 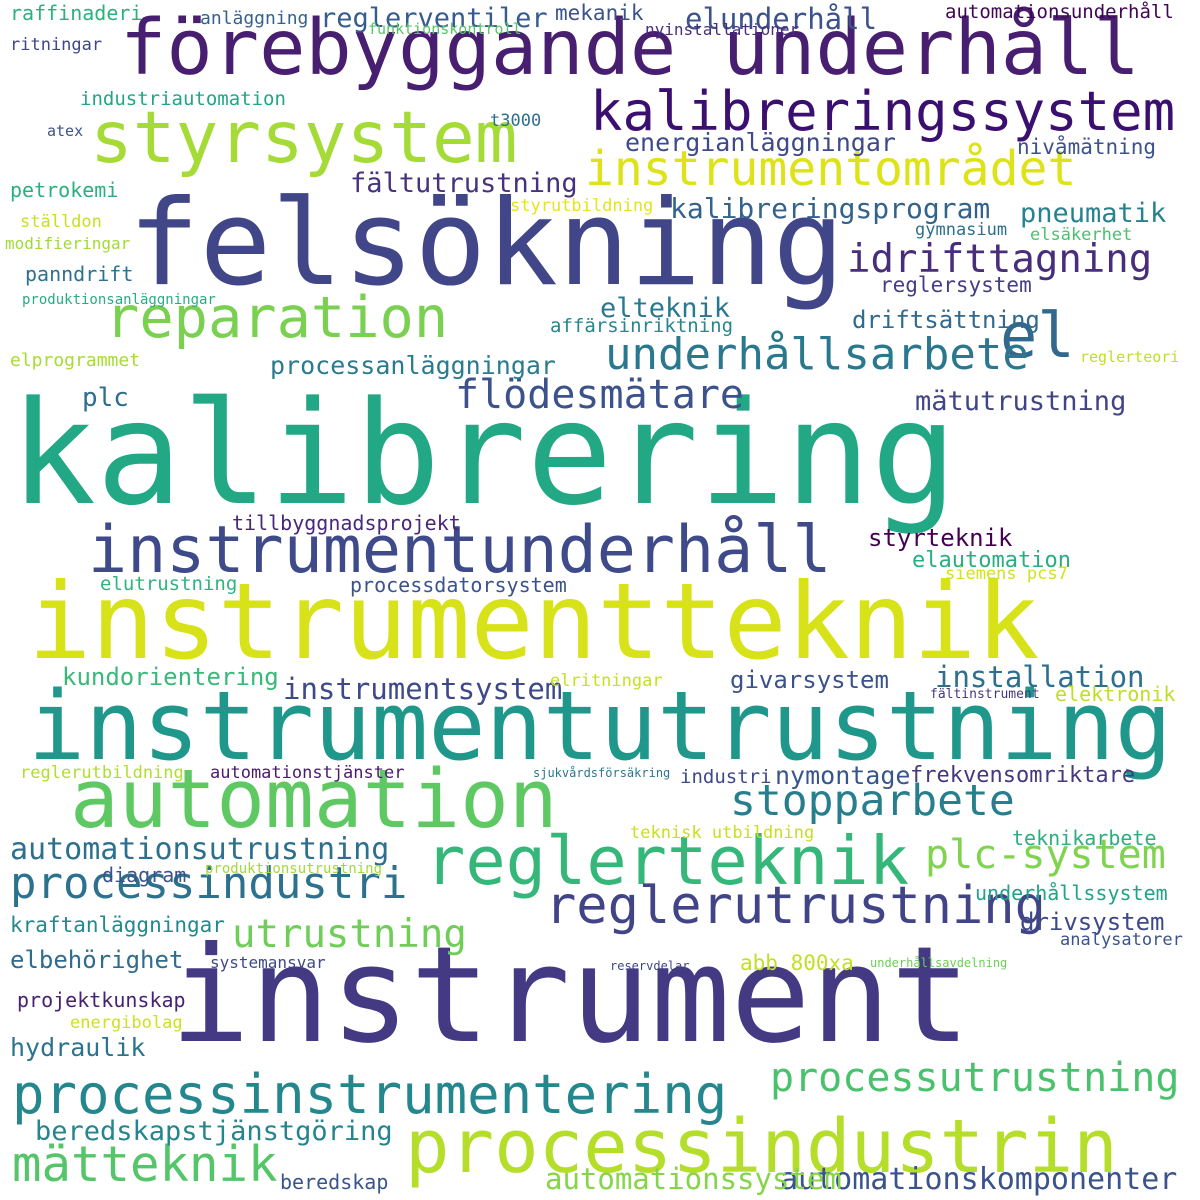 I want to click on word-automationsutrustning: automationsutrustning, so click(x=200, y=849).